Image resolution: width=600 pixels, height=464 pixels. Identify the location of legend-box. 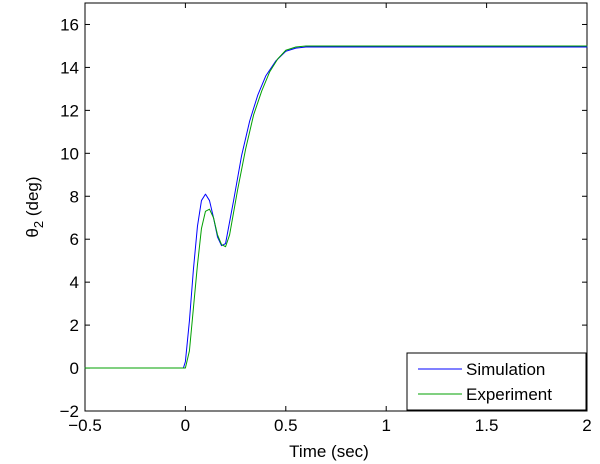
(496, 381).